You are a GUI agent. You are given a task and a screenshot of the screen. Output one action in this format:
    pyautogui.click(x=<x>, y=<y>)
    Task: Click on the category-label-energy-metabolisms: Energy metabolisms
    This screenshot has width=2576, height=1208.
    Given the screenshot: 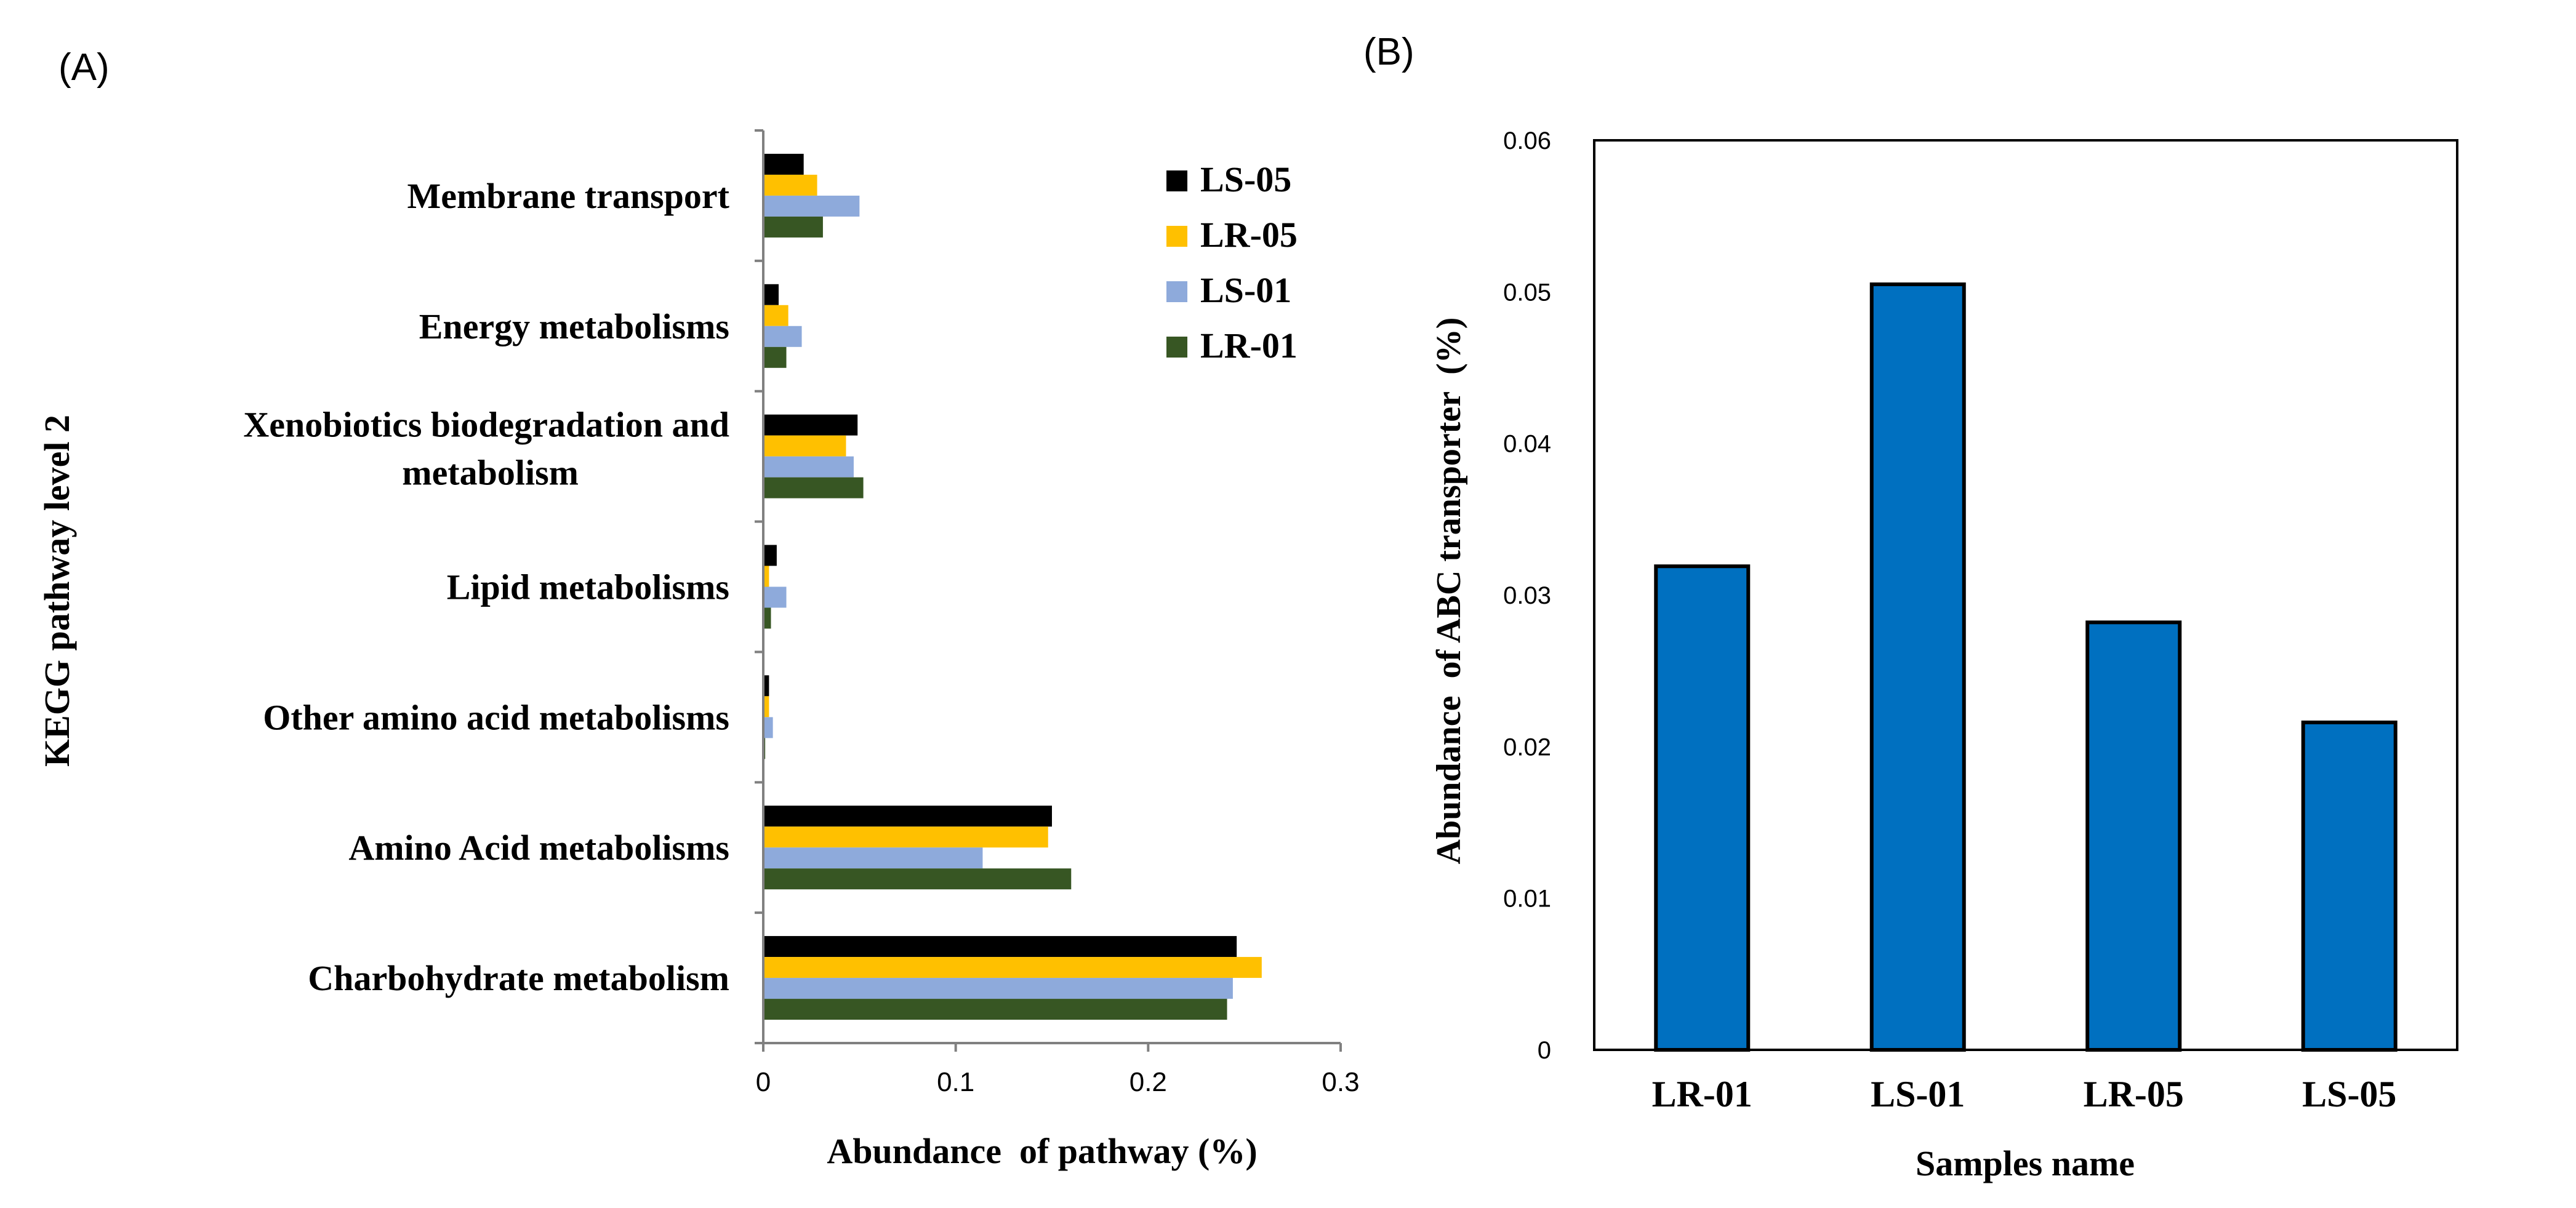 What is the action you would take?
    pyautogui.click(x=574, y=326)
    